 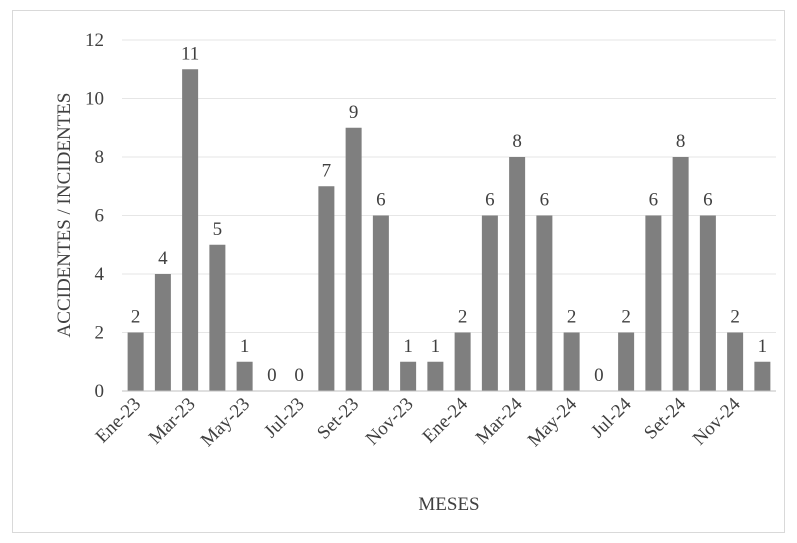 I want to click on data-label: 9, so click(x=354, y=112).